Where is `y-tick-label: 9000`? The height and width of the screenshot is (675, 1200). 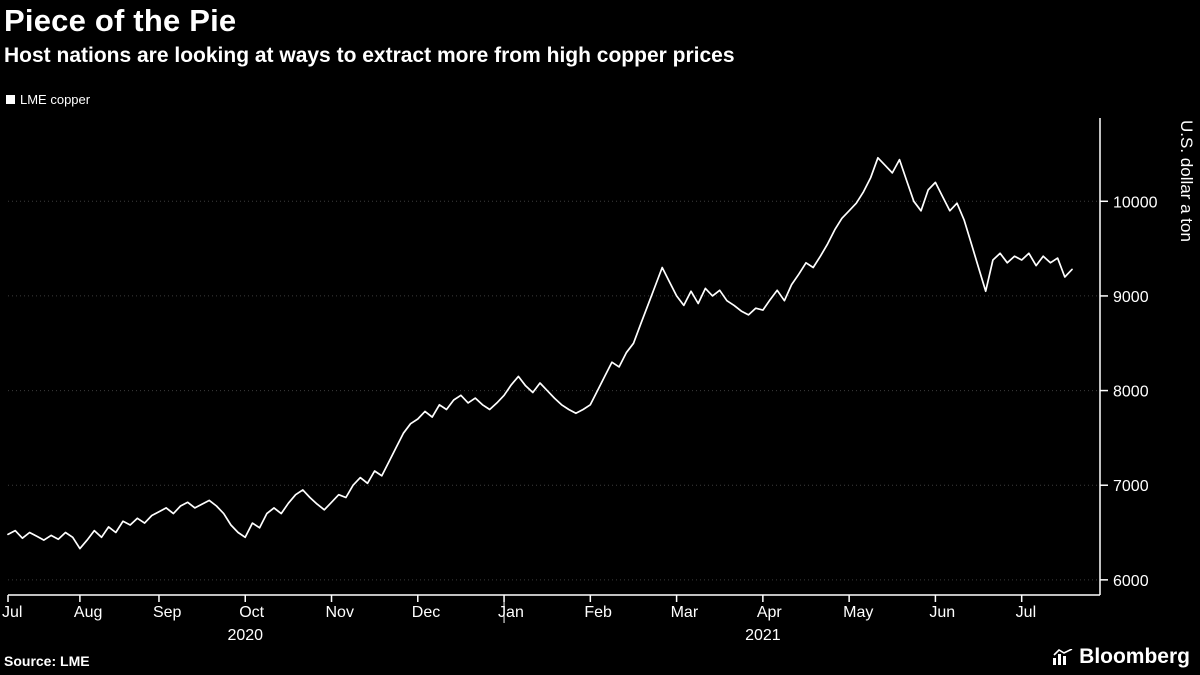 y-tick-label: 9000 is located at coordinates (1131, 297).